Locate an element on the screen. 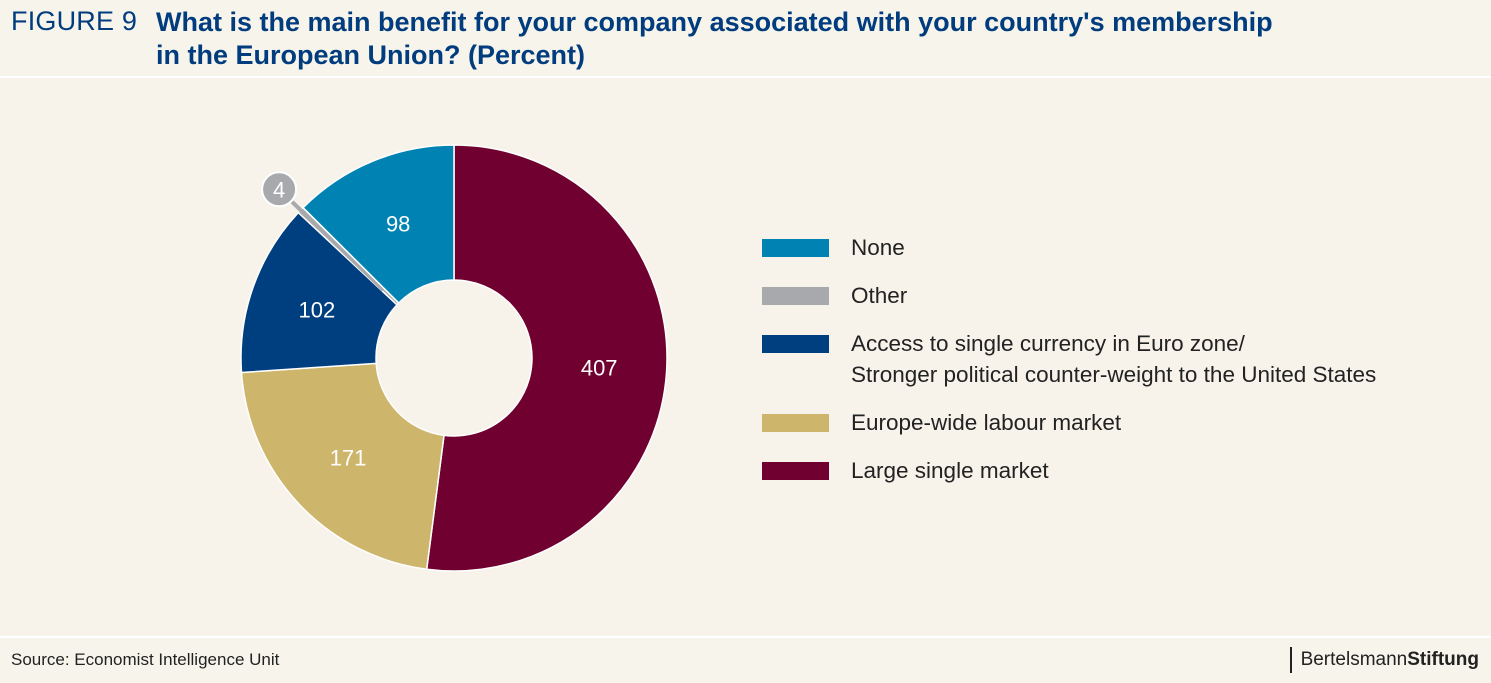 The height and width of the screenshot is (683, 1491). slice-value-label: 98 is located at coordinates (398, 224).